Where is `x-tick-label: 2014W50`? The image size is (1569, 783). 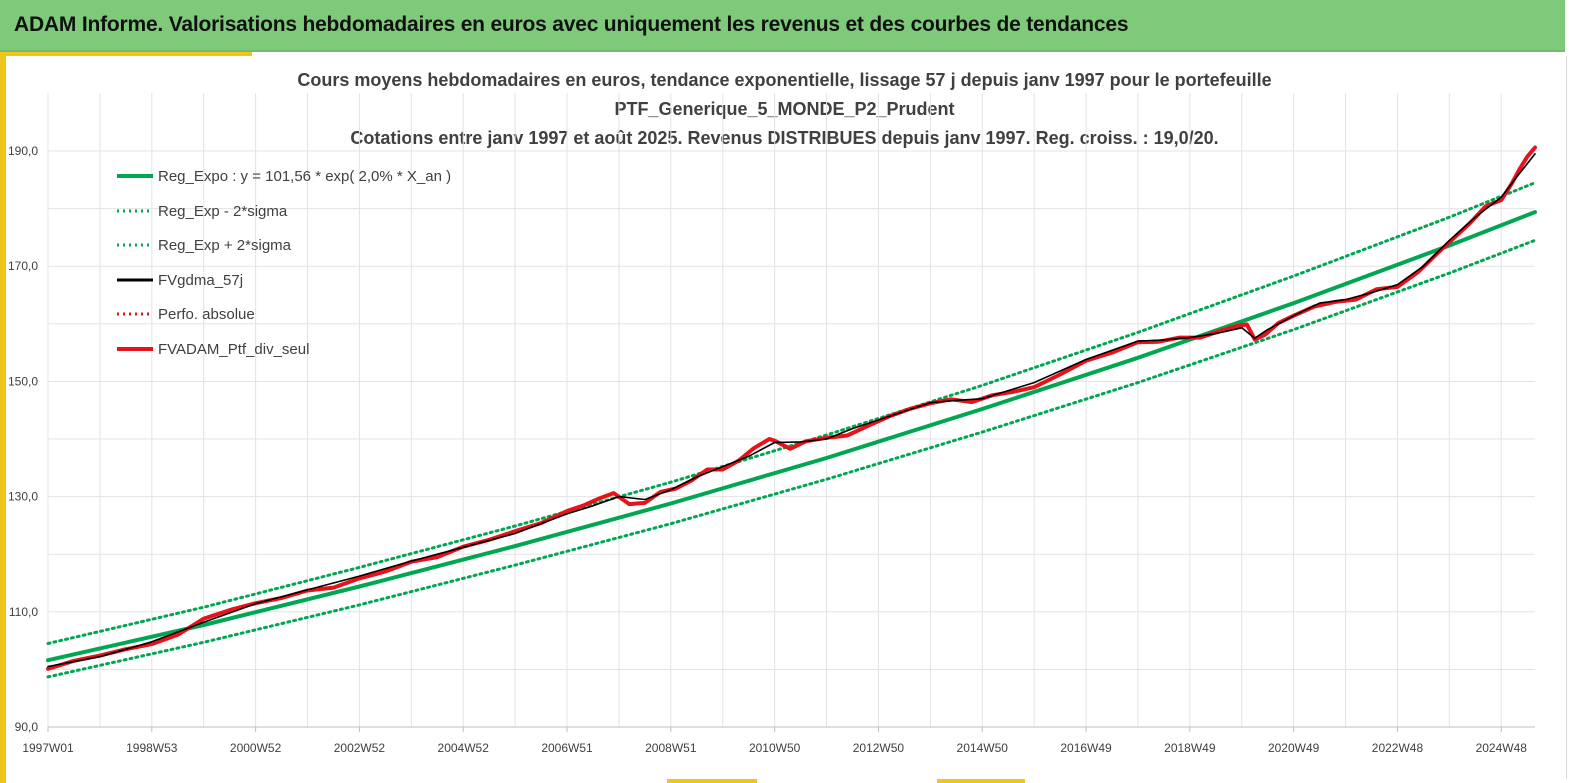
x-tick-label: 2014W50 is located at coordinates (983, 748).